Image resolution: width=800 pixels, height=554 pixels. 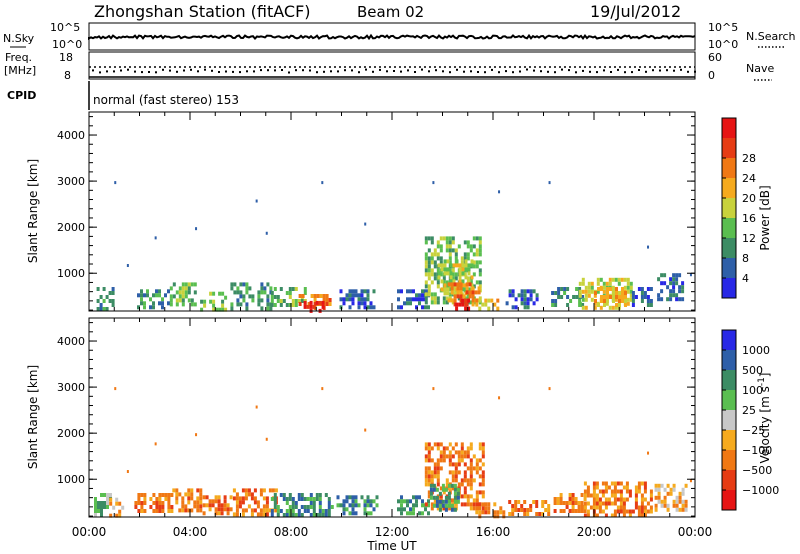 I want to click on x-tick-label: 04:00, so click(x=190, y=532).